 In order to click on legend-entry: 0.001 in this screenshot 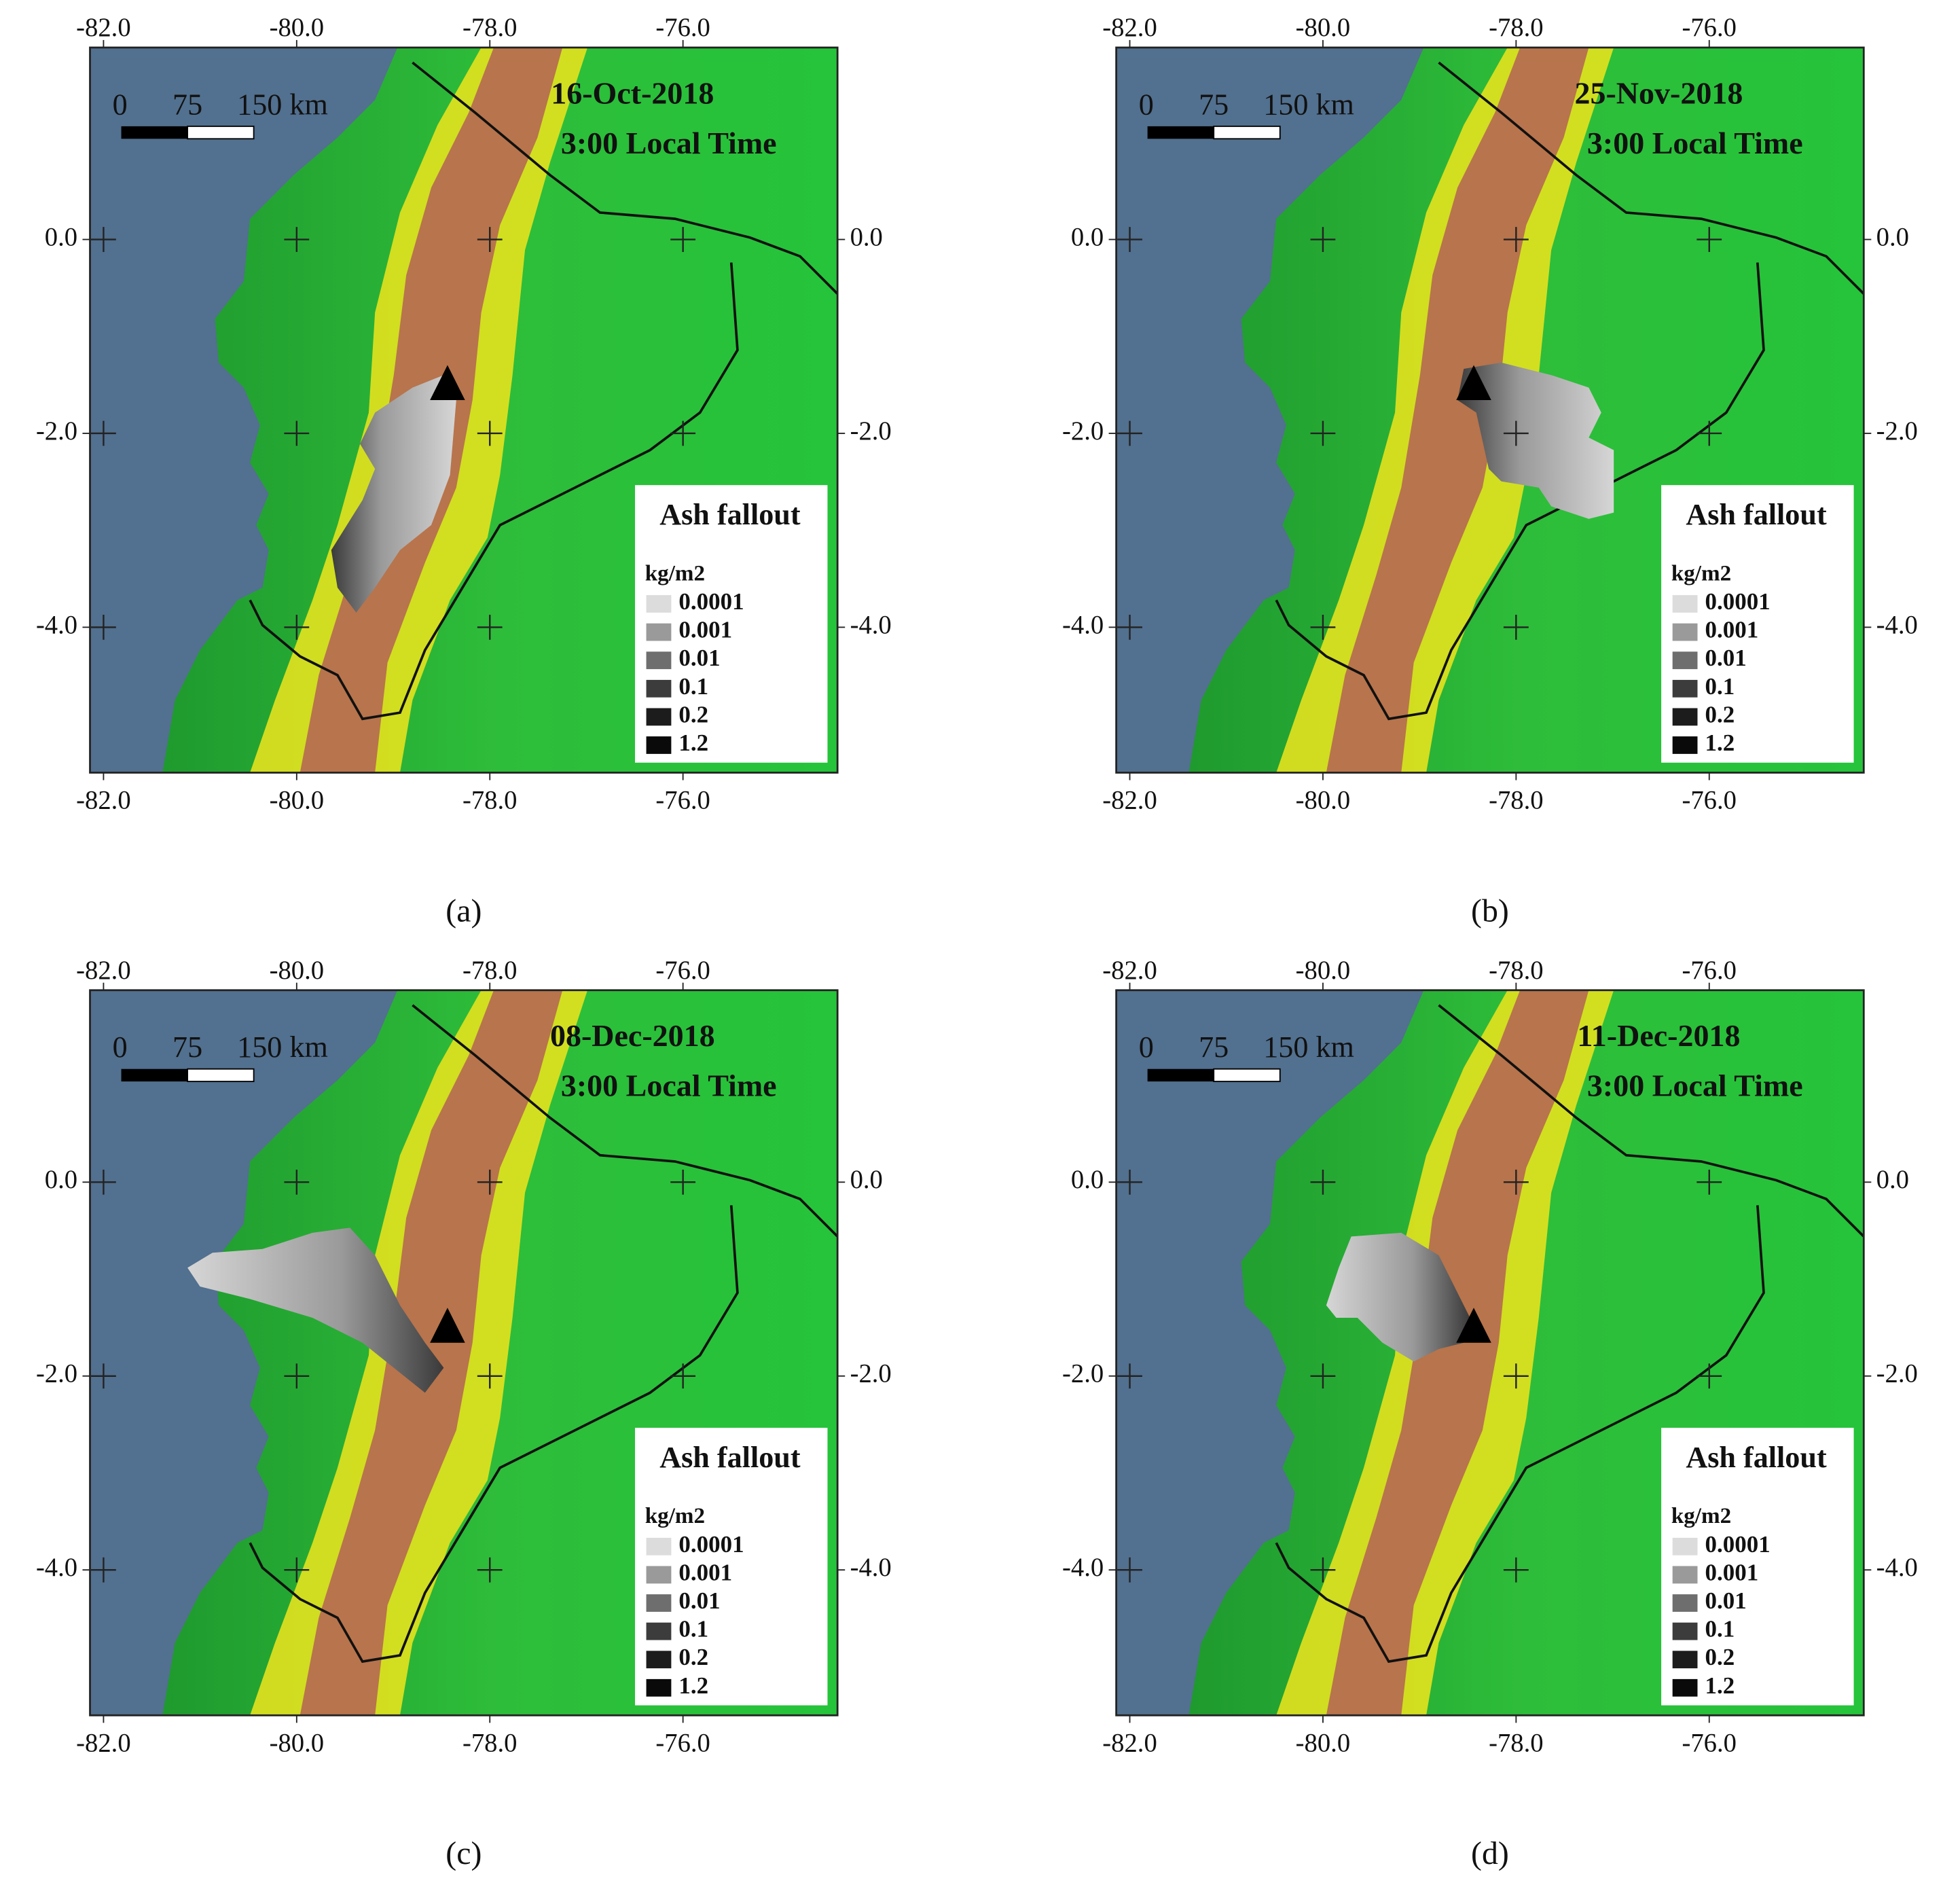, I will do `click(1732, 1572)`.